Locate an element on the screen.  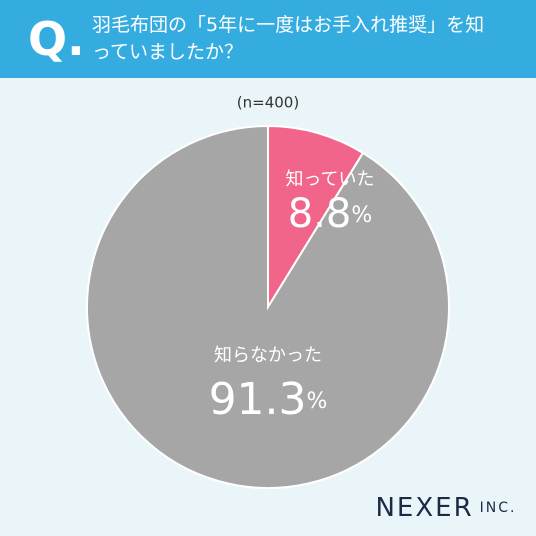
slice-value: 91.3% is located at coordinates (268, 399).